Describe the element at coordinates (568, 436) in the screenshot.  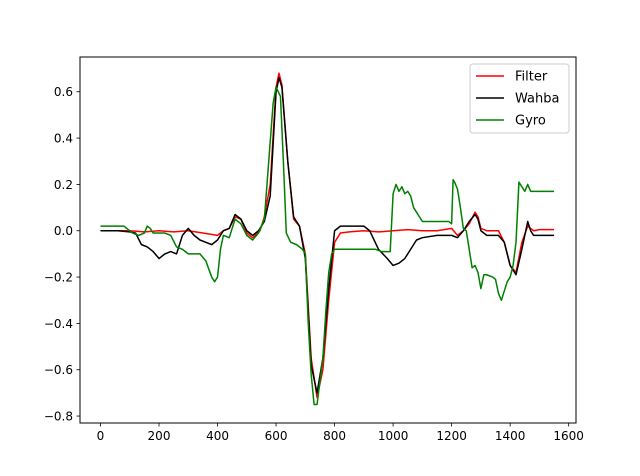
I see `x-tick-label: 1600` at that location.